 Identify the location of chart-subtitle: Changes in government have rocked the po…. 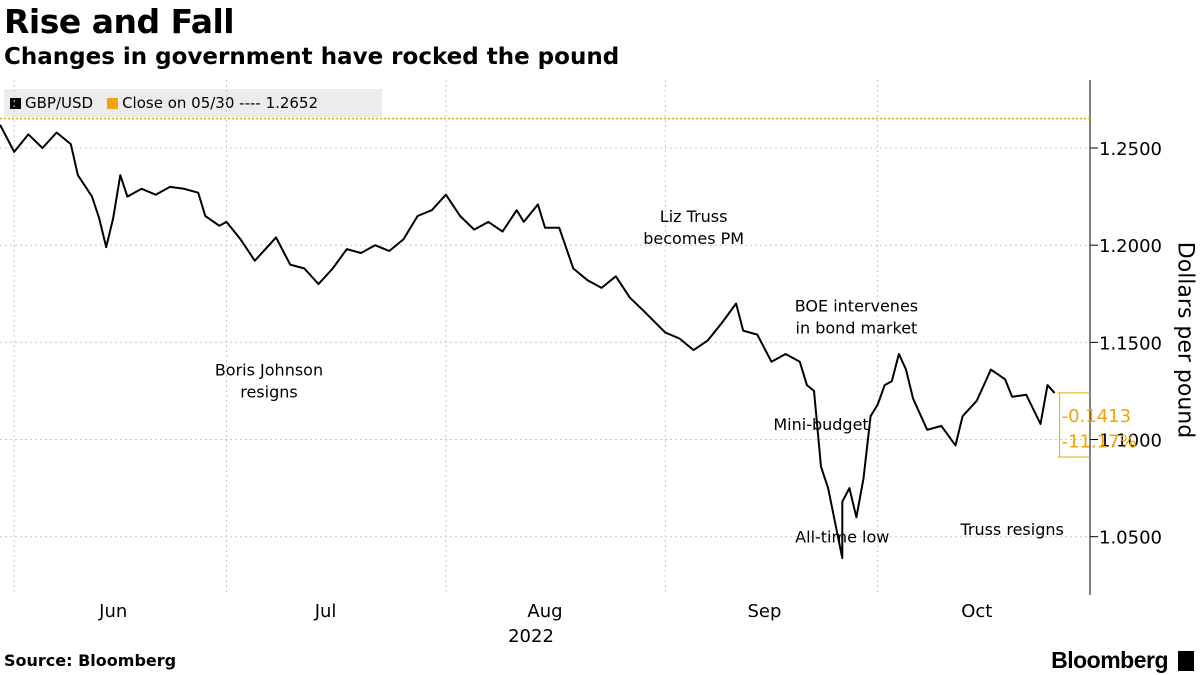
(312, 57).